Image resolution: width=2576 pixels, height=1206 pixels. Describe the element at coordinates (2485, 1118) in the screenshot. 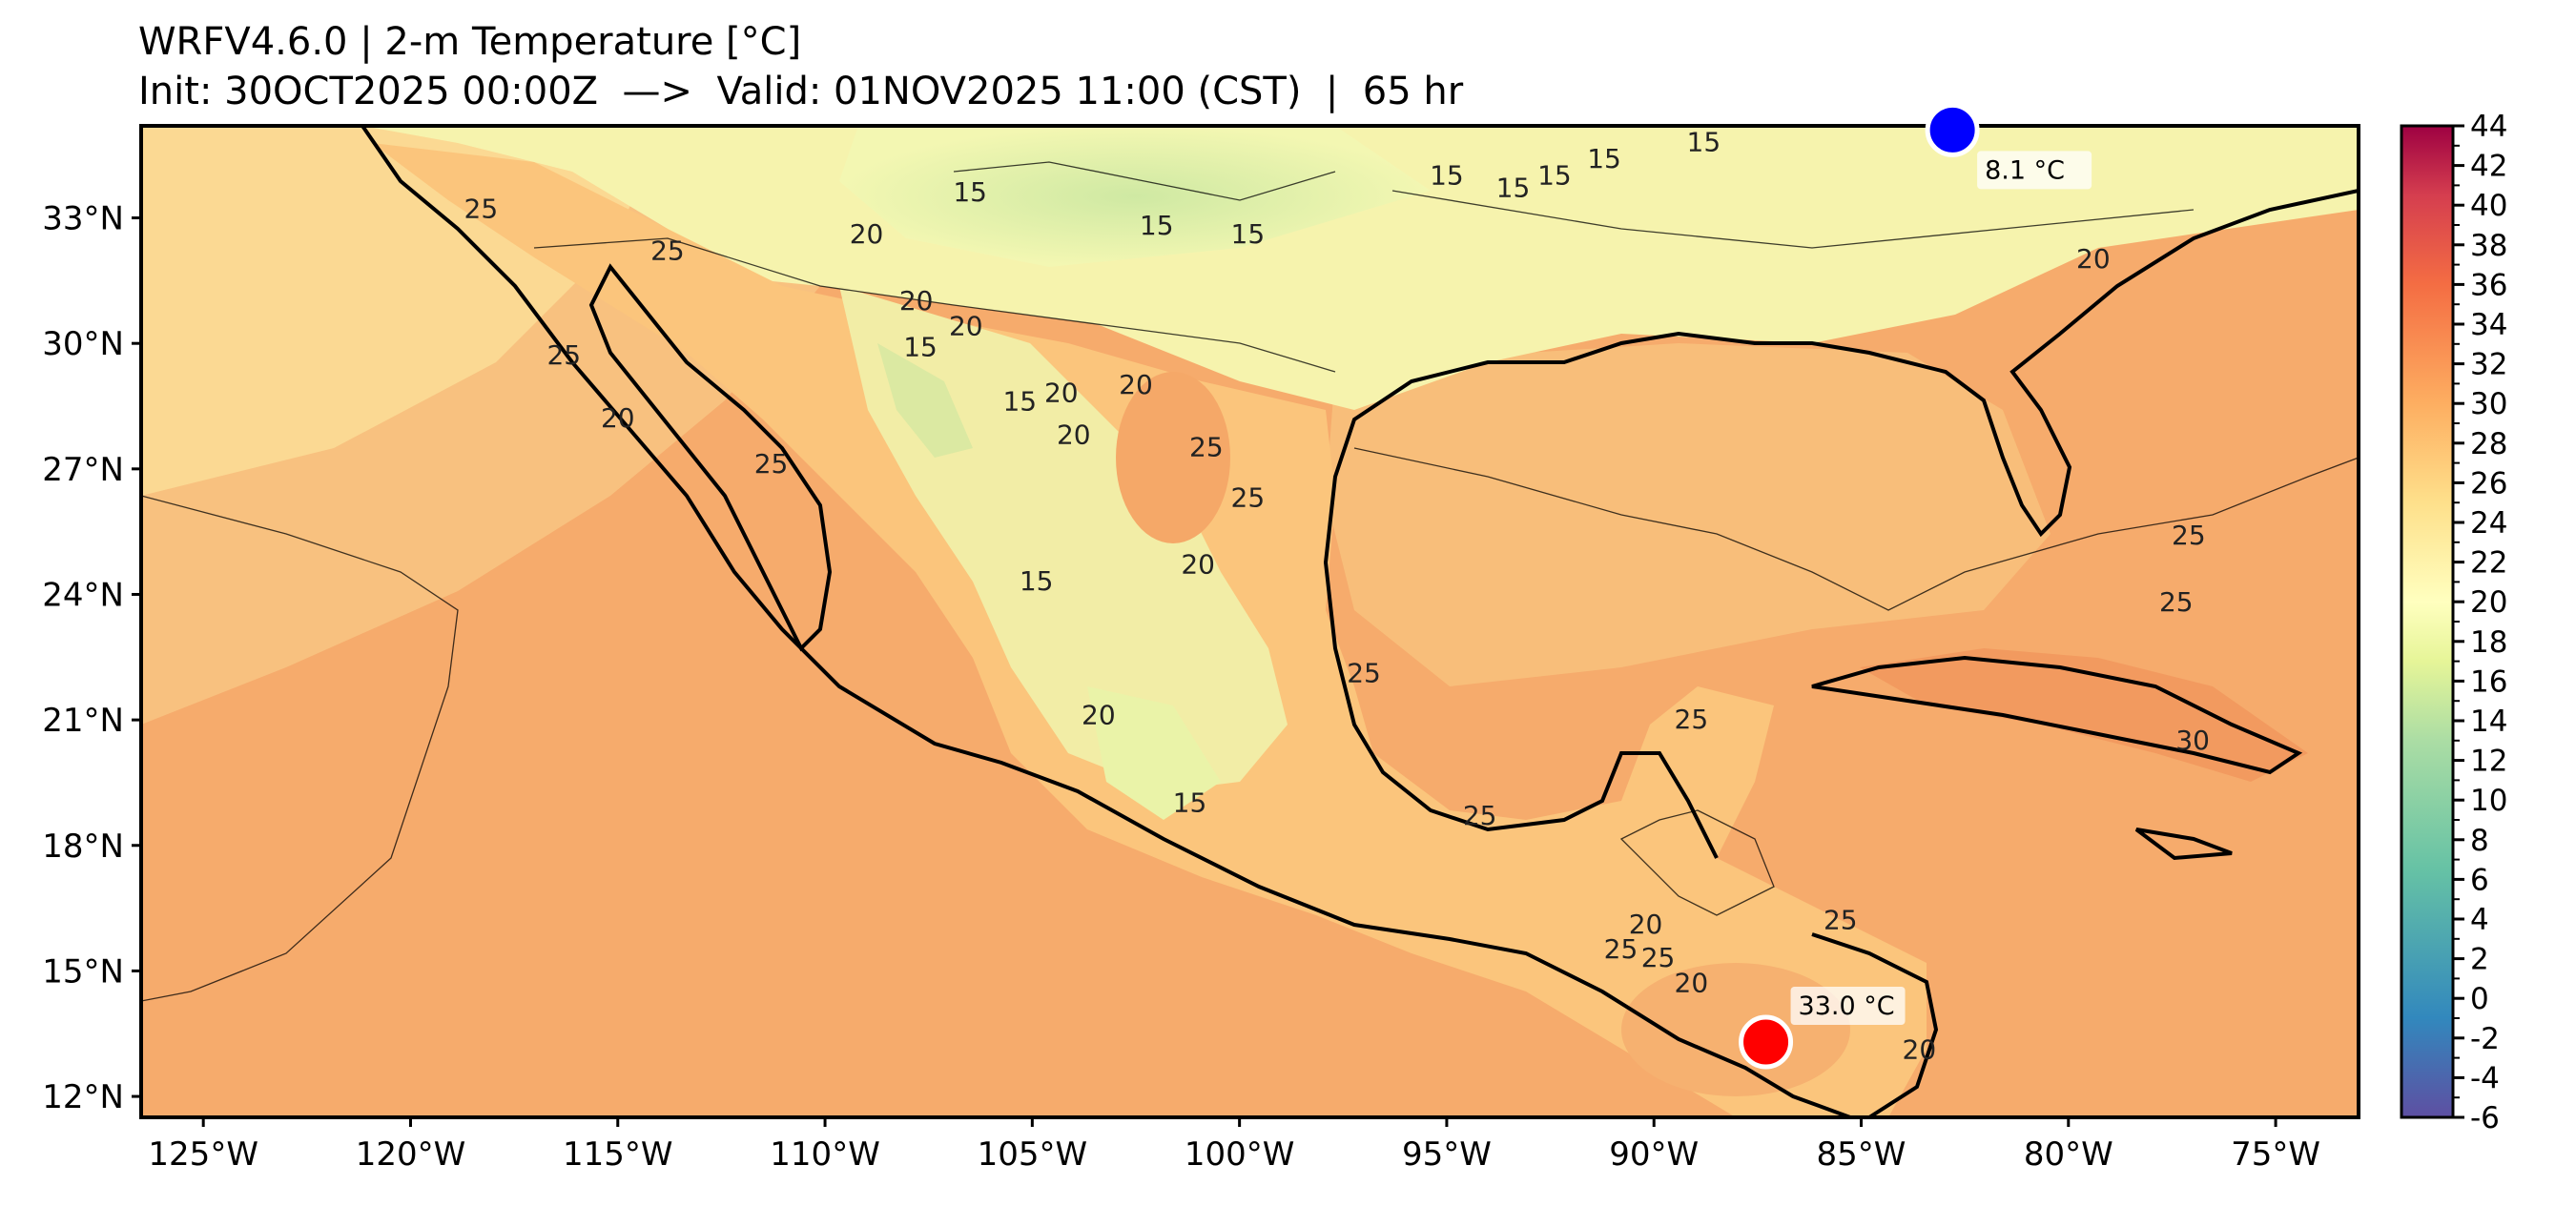

I see `colorbar-tick-label: -6` at that location.